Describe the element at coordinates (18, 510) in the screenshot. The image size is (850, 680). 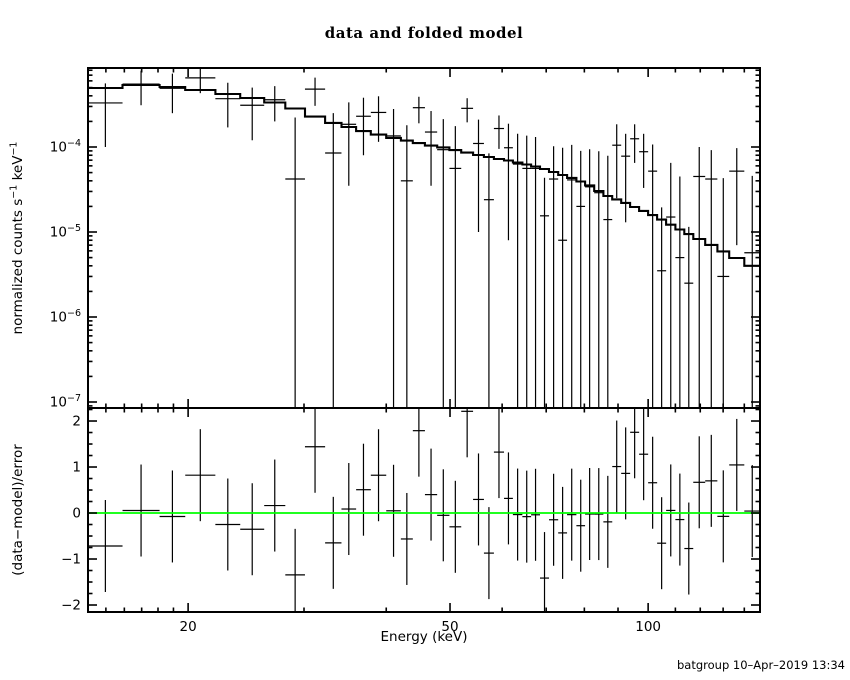
I see `bottom-panel-y-label: (data−model)/error` at that location.